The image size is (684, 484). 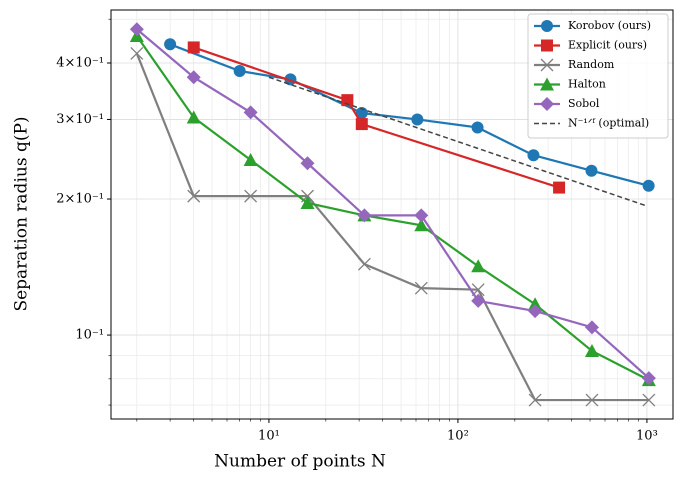 I want to click on legend-label: Halton, so click(x=587, y=84).